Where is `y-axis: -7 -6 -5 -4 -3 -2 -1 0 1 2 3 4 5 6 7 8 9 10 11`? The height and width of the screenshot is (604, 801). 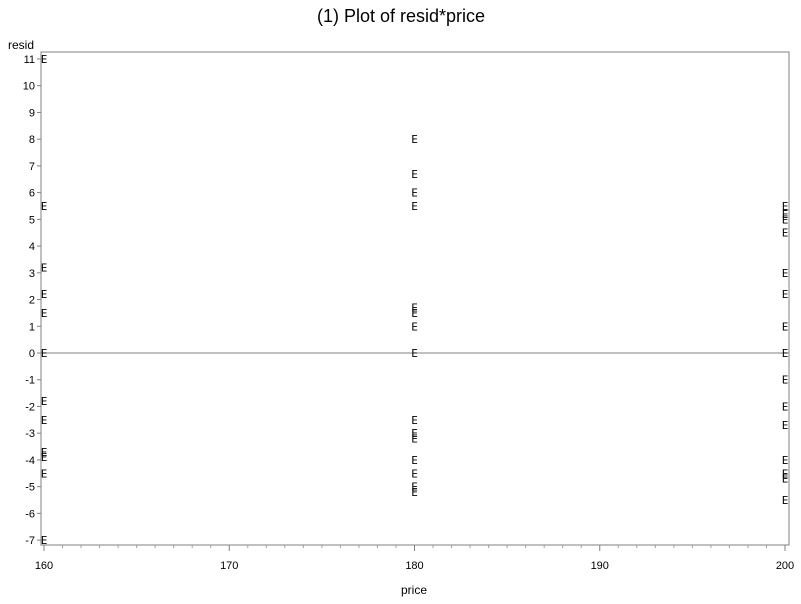 y-axis: -7 -6 -5 -4 -3 -2 -1 0 1 2 3 4 5 6 7 8 9 10 11 is located at coordinates (32, 300).